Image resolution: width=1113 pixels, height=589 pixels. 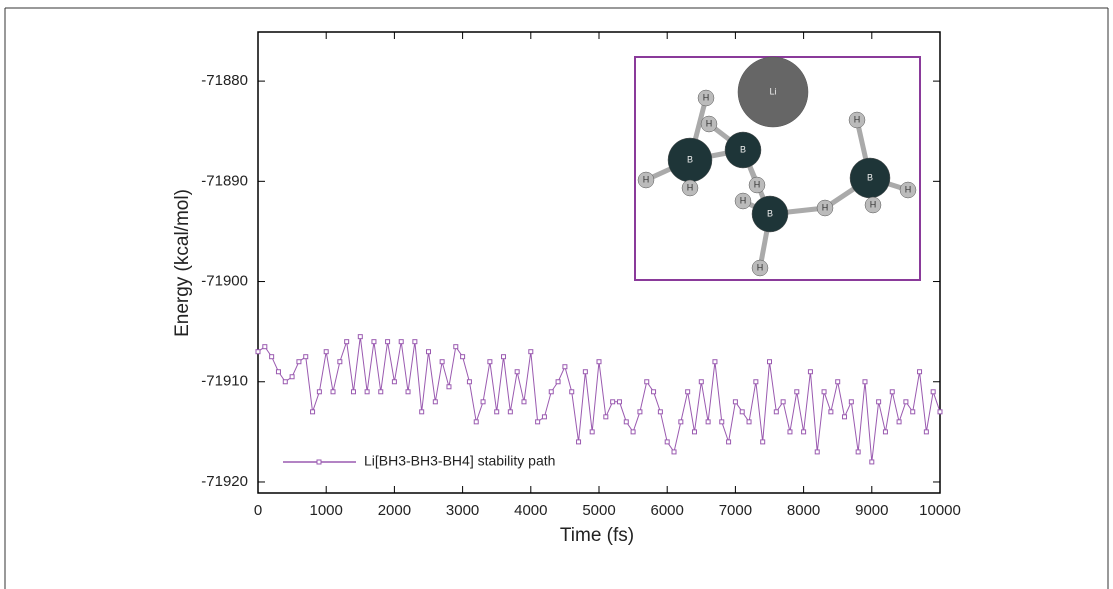 What do you see at coordinates (182, 263) in the screenshot?
I see `y-axis-label: Energy (kcal/mol)` at bounding box center [182, 263].